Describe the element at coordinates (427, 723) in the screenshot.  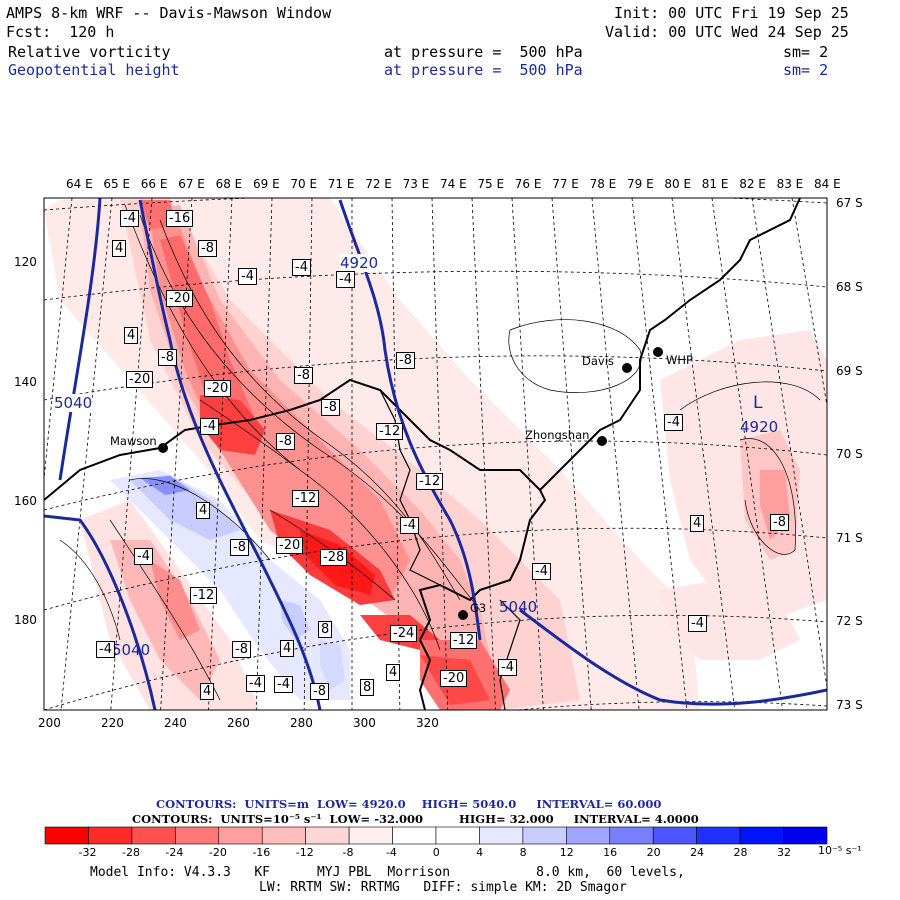
I see `x-grid-label: 320` at that location.